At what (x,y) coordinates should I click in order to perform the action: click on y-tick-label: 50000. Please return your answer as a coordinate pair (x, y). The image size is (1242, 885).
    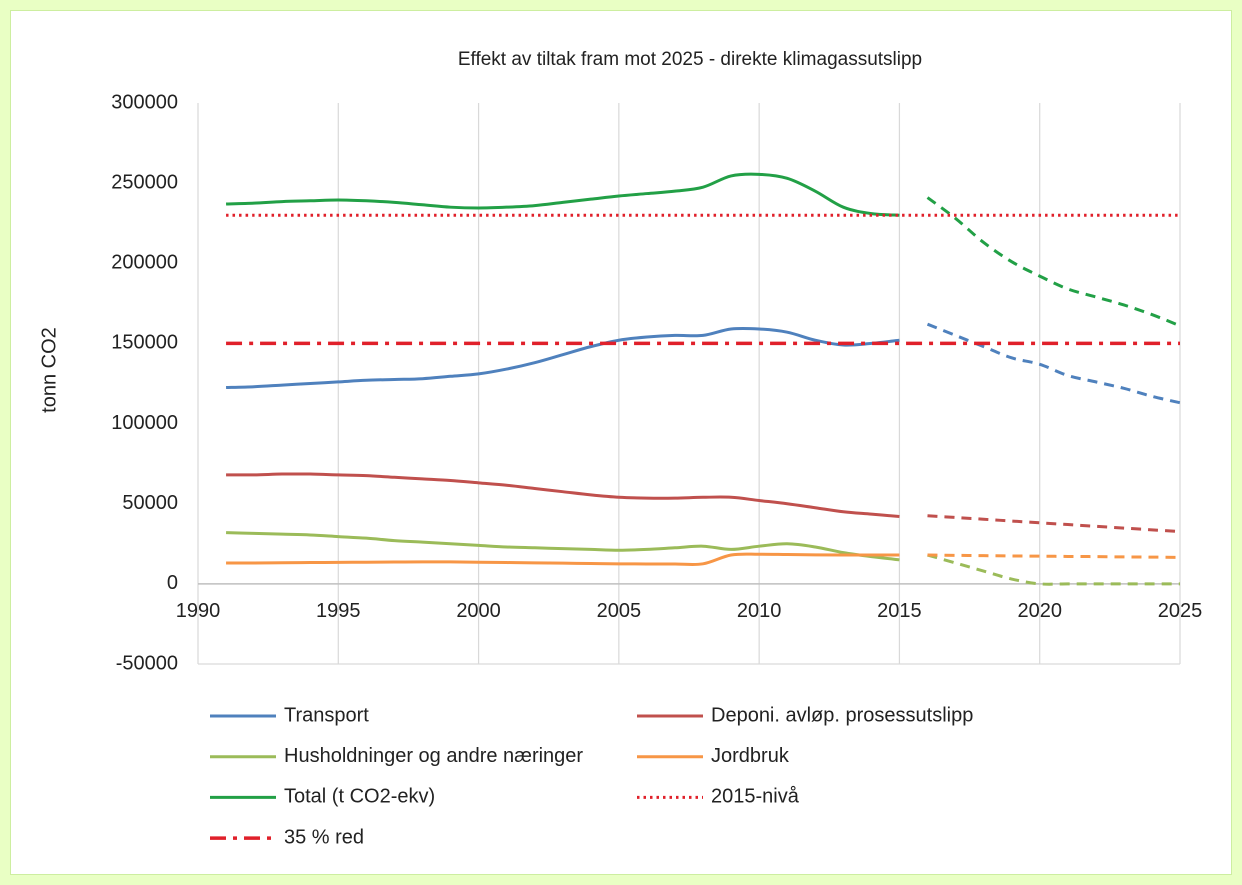
    Looking at the image, I should click on (150, 503).